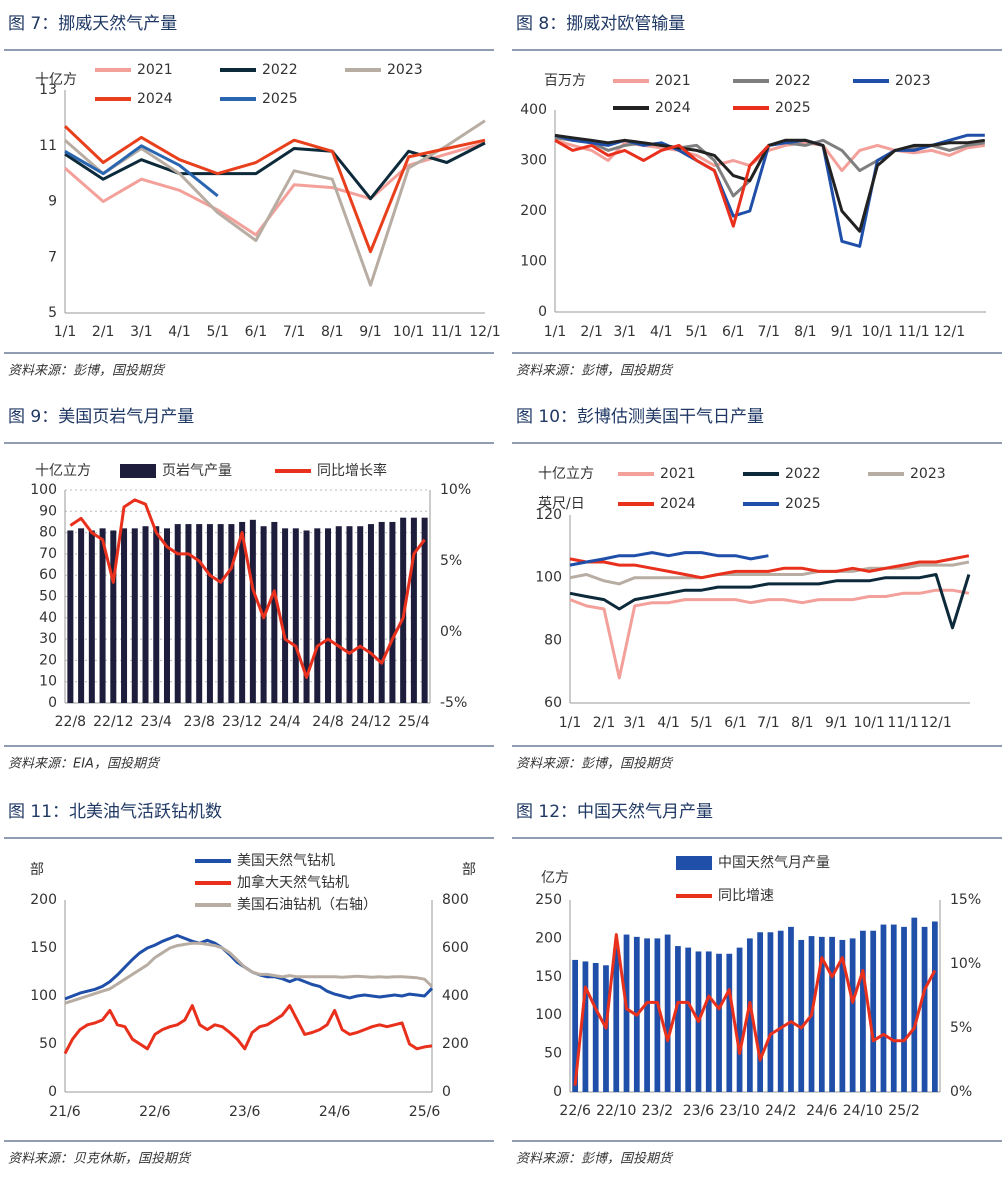  I want to click on y-tick-label: 150, so click(43, 948).